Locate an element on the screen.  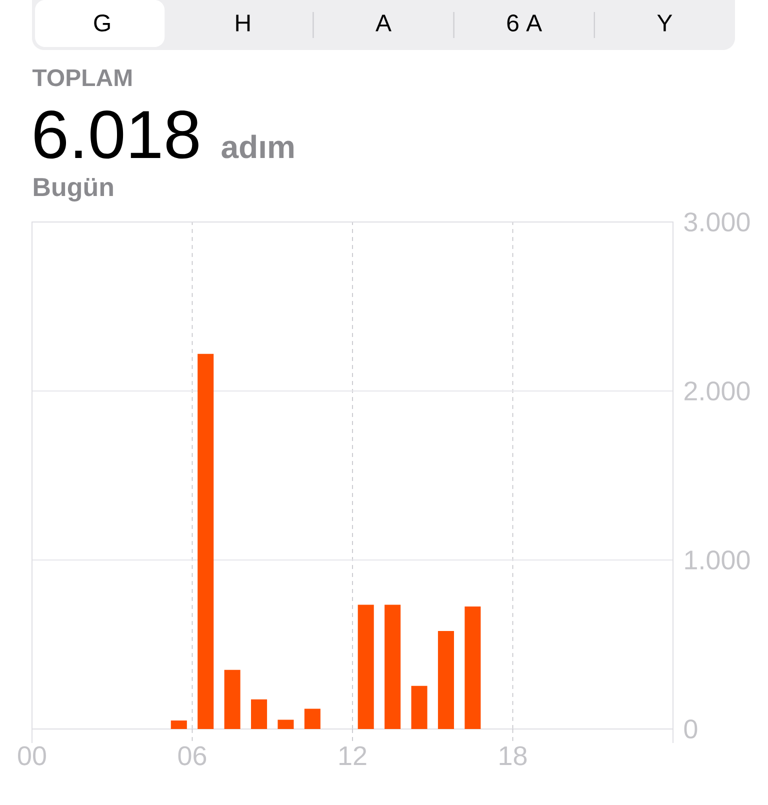
x-tick-label: 18 is located at coordinates (513, 756).